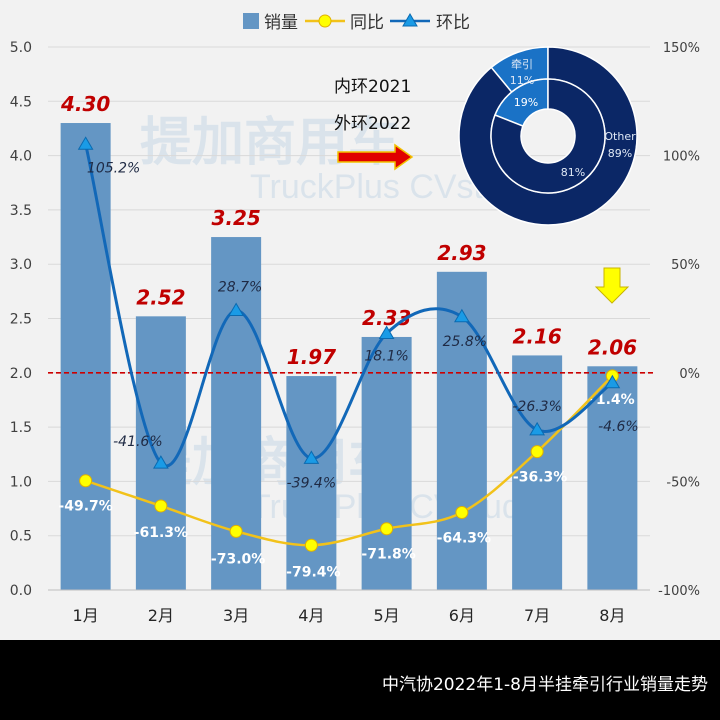  I want to click on legend-mom-marker, so click(410, 20).